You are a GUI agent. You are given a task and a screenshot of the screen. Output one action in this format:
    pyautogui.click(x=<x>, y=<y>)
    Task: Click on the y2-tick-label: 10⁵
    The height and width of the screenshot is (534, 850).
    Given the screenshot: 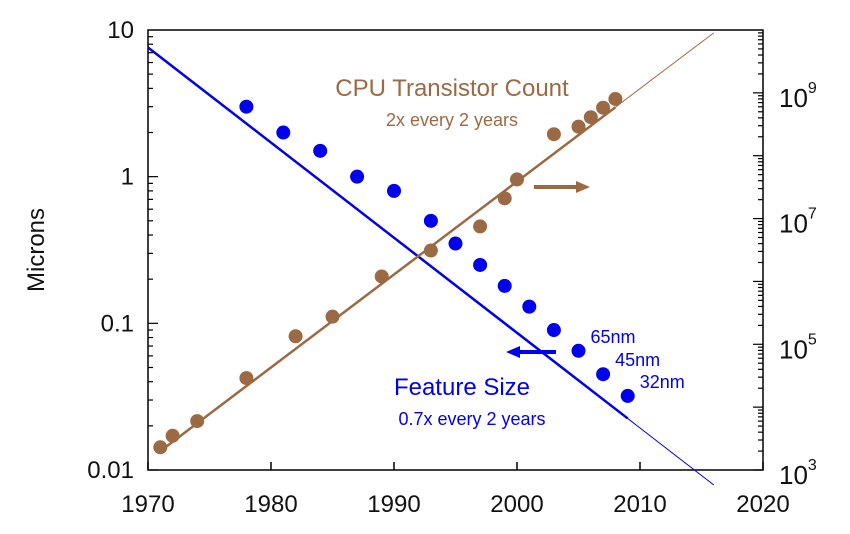 What is the action you would take?
    pyautogui.click(x=798, y=347)
    